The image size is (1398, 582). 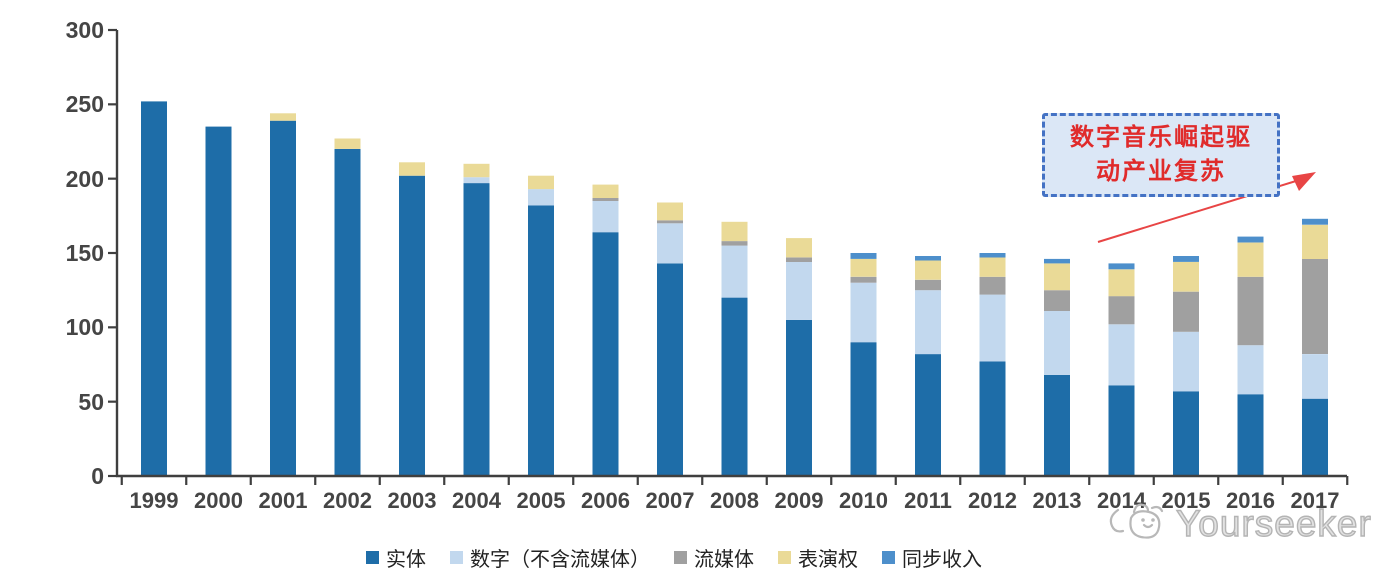 I want to click on watermark: Yourseeker, so click(x=1238, y=524).